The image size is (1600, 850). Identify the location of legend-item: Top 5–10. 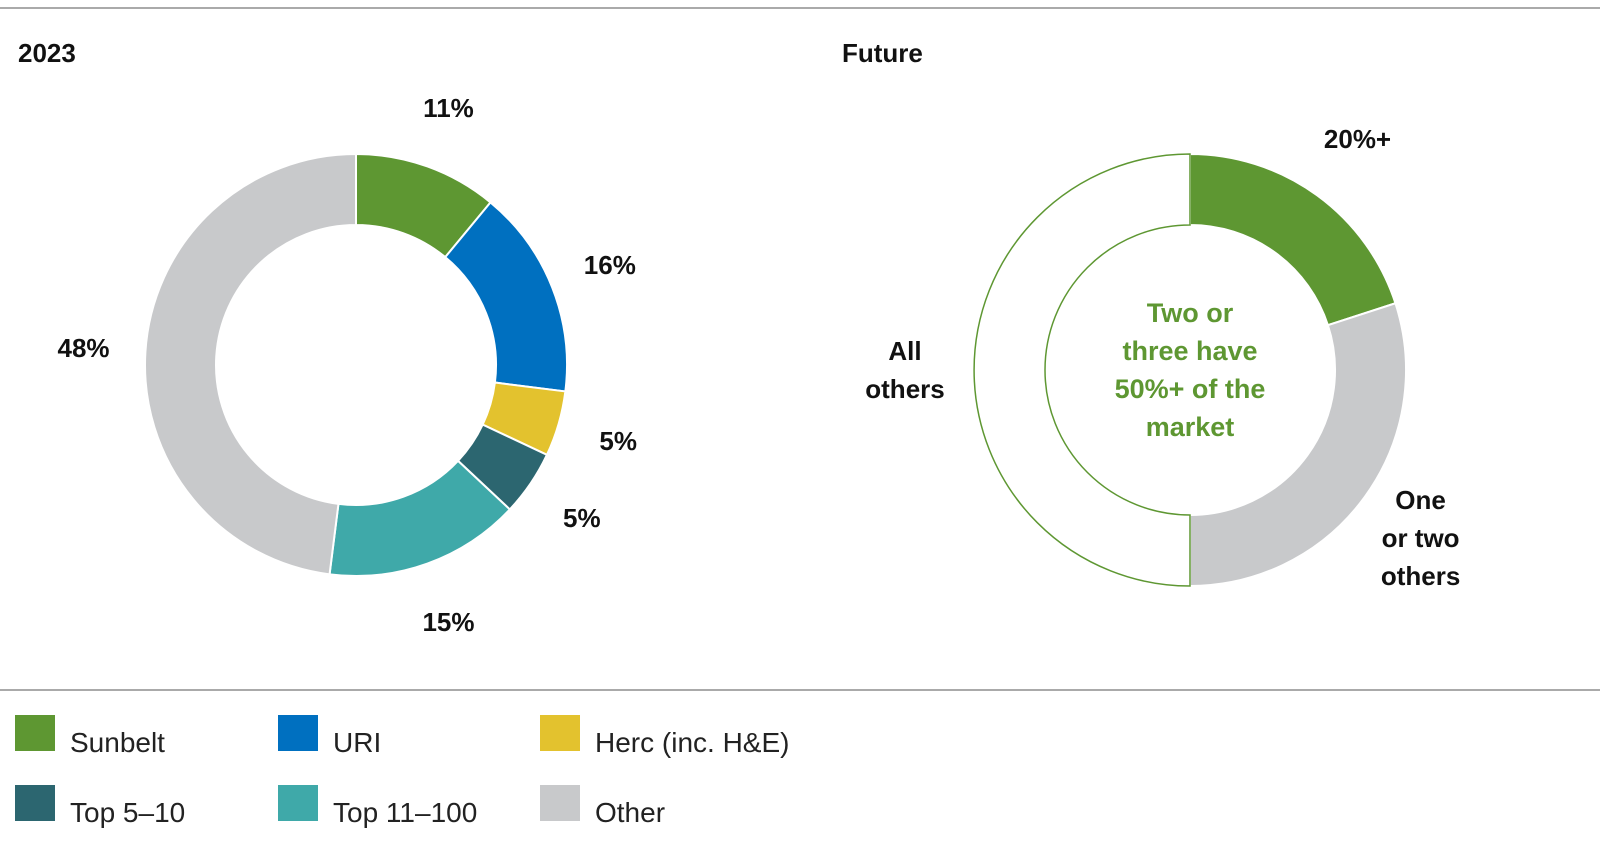
(146, 806).